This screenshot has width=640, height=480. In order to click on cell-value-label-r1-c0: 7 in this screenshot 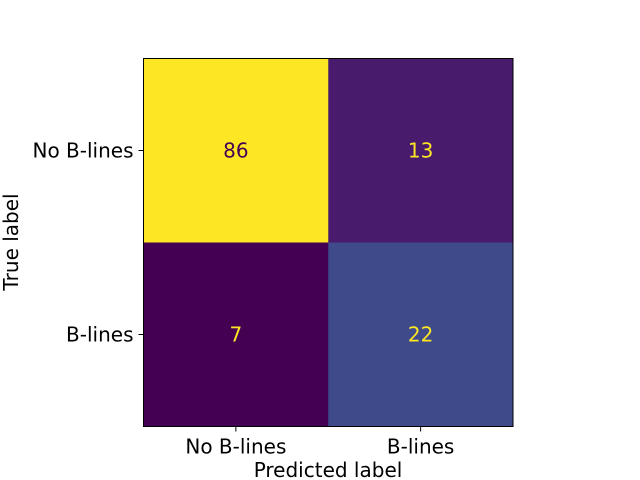, I will do `click(236, 335)`.